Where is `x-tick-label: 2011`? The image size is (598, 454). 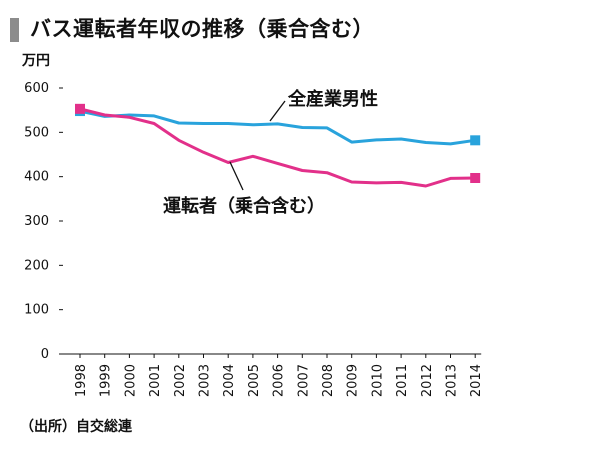
x-tick-label: 2011 is located at coordinates (402, 380).